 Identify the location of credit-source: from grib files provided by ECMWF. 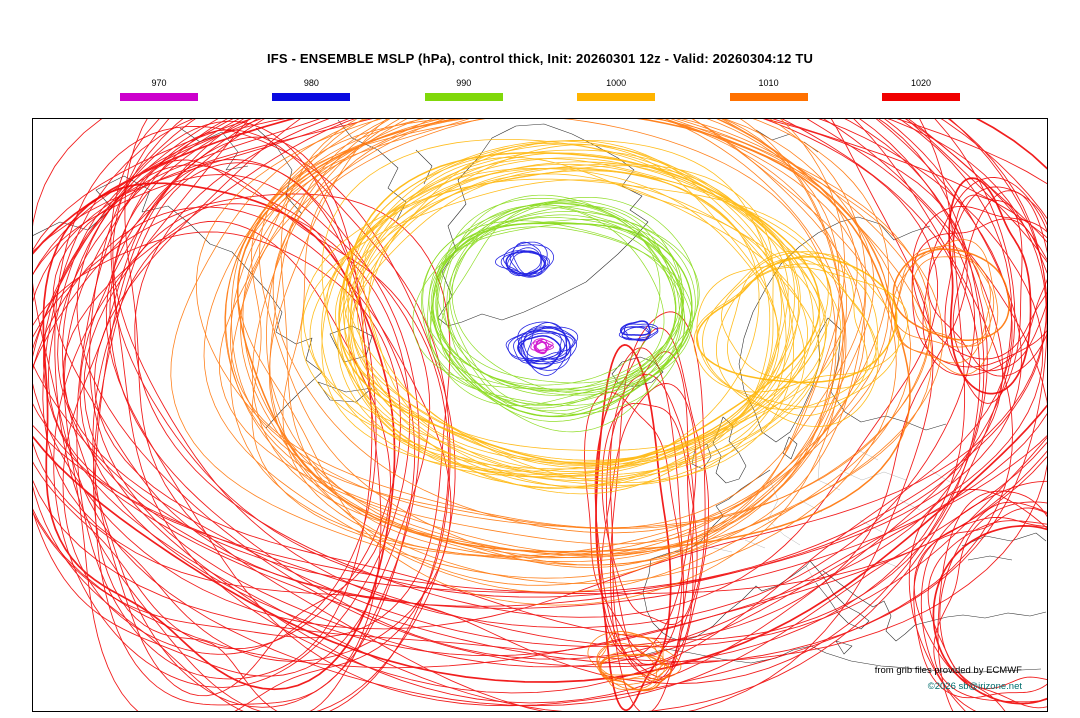
(948, 670).